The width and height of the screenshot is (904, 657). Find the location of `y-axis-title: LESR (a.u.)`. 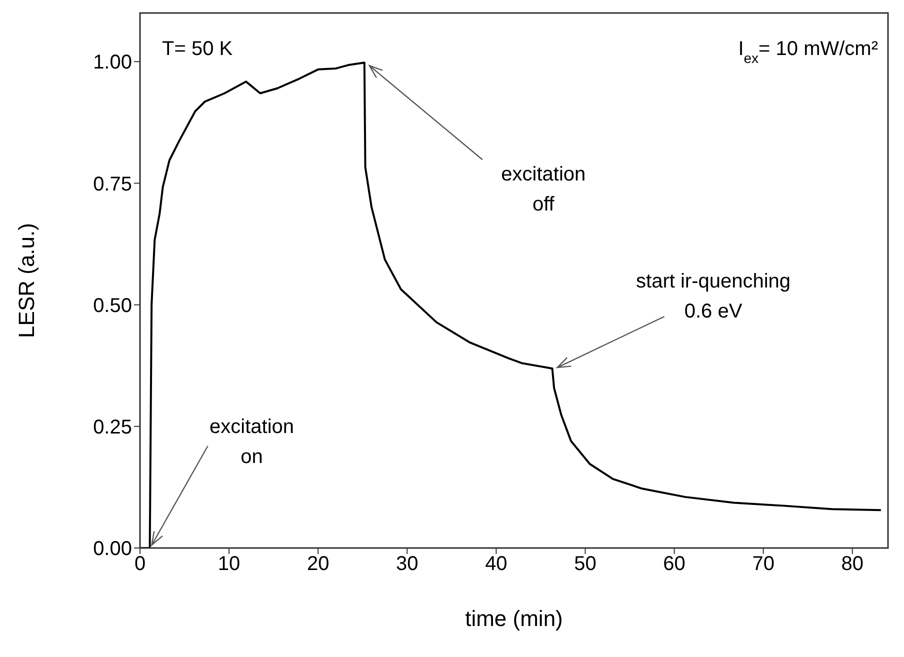

y-axis-title: LESR (a.u.) is located at coordinates (26, 280).